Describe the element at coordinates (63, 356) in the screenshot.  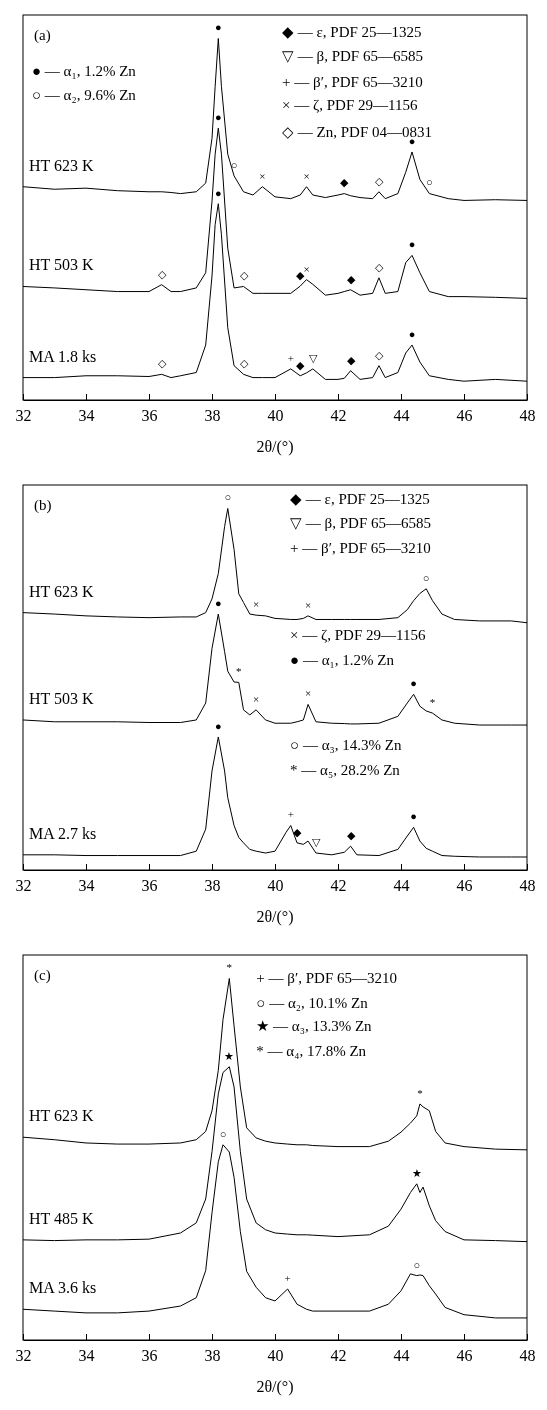
I see `series-label: MA 1.8 ks` at that location.